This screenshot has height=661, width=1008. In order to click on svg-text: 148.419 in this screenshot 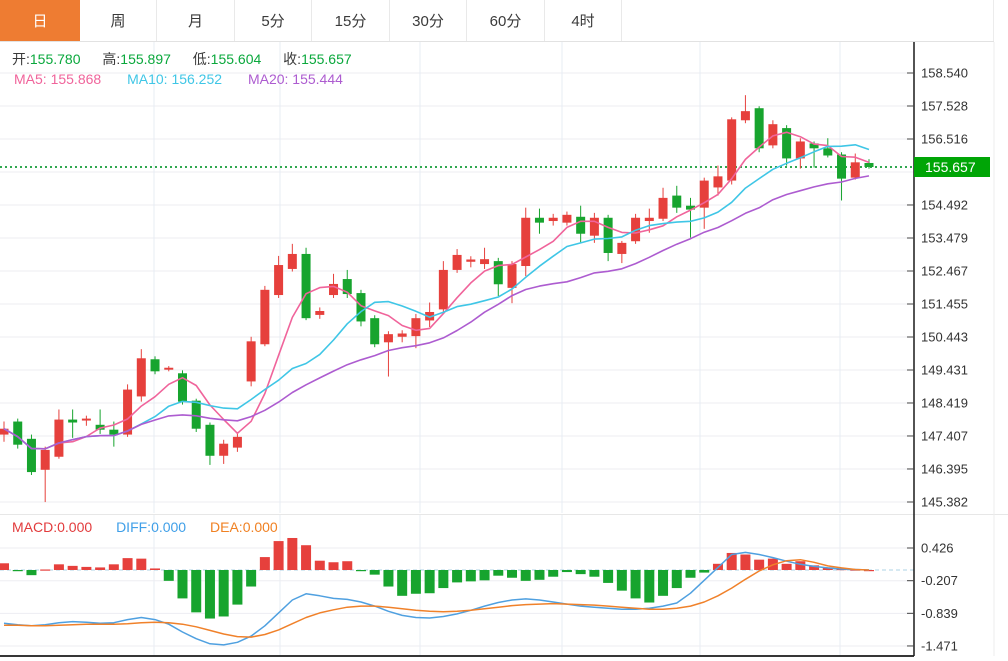, I will do `click(944, 402)`.